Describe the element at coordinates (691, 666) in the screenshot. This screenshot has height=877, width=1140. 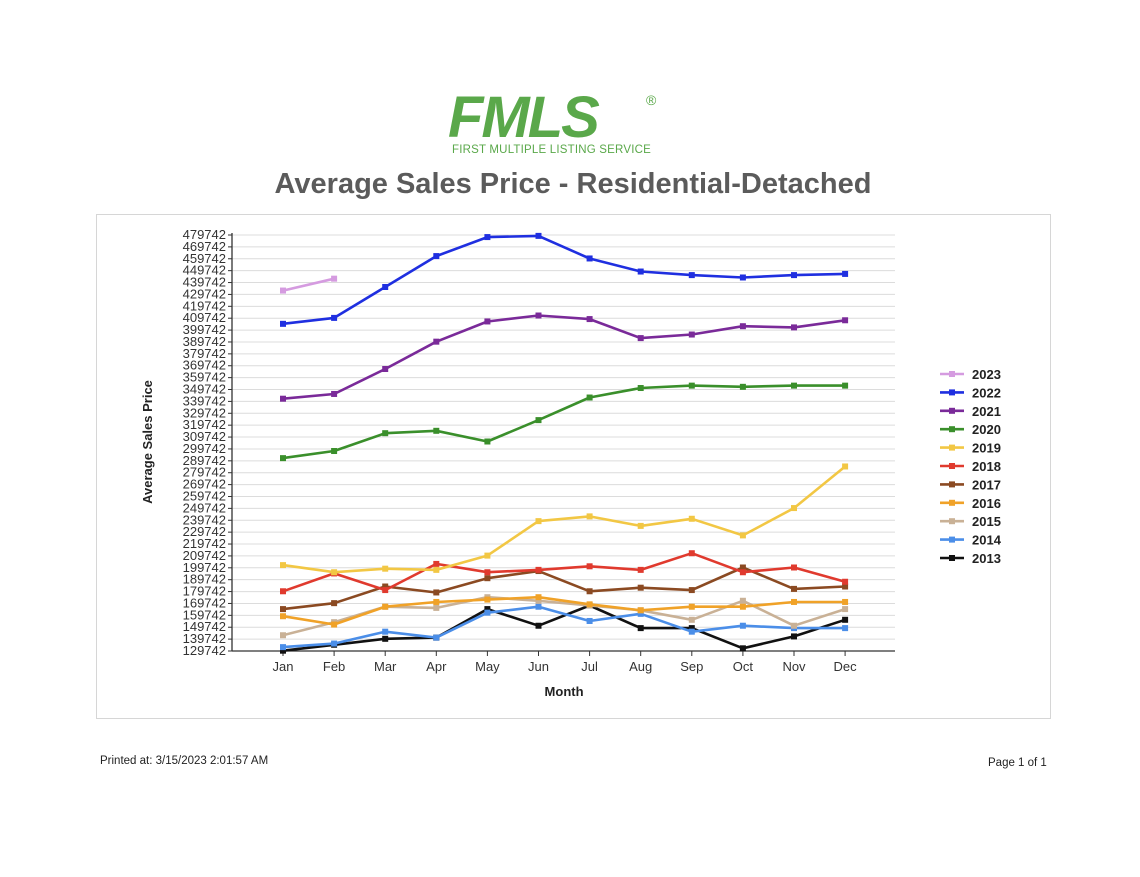
I see `x-tick-label: Sep` at that location.